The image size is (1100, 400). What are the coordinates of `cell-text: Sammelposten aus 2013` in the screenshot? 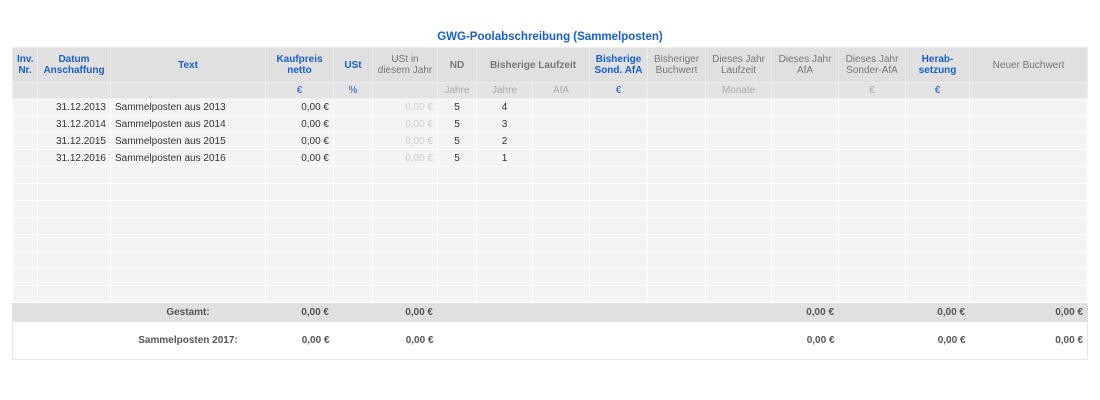 It's located at (188, 107).